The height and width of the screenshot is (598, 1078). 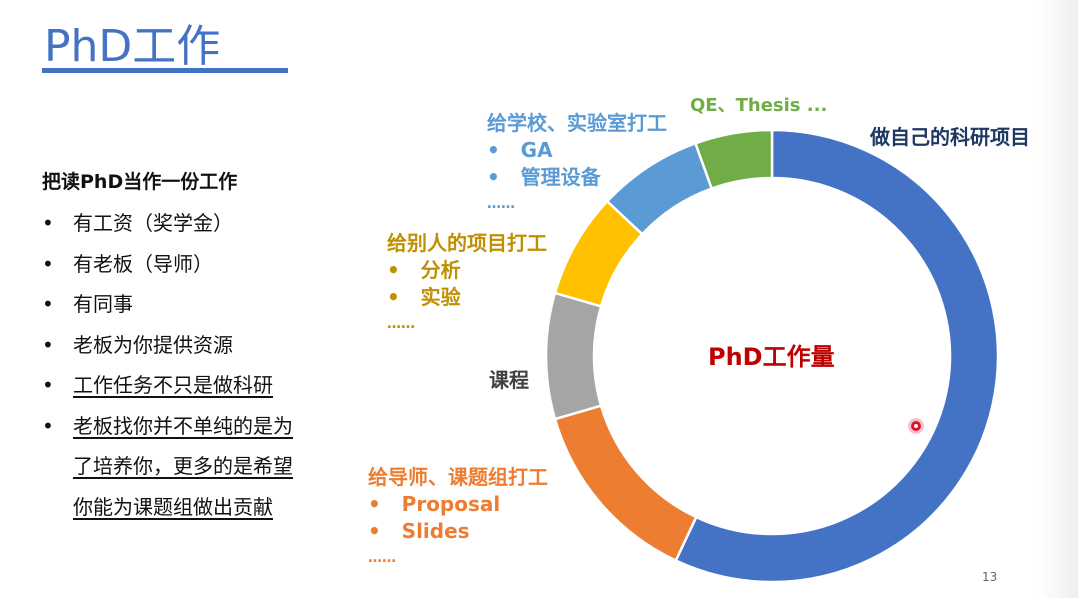 I want to click on label-item-text: GA, so click(x=537, y=150).